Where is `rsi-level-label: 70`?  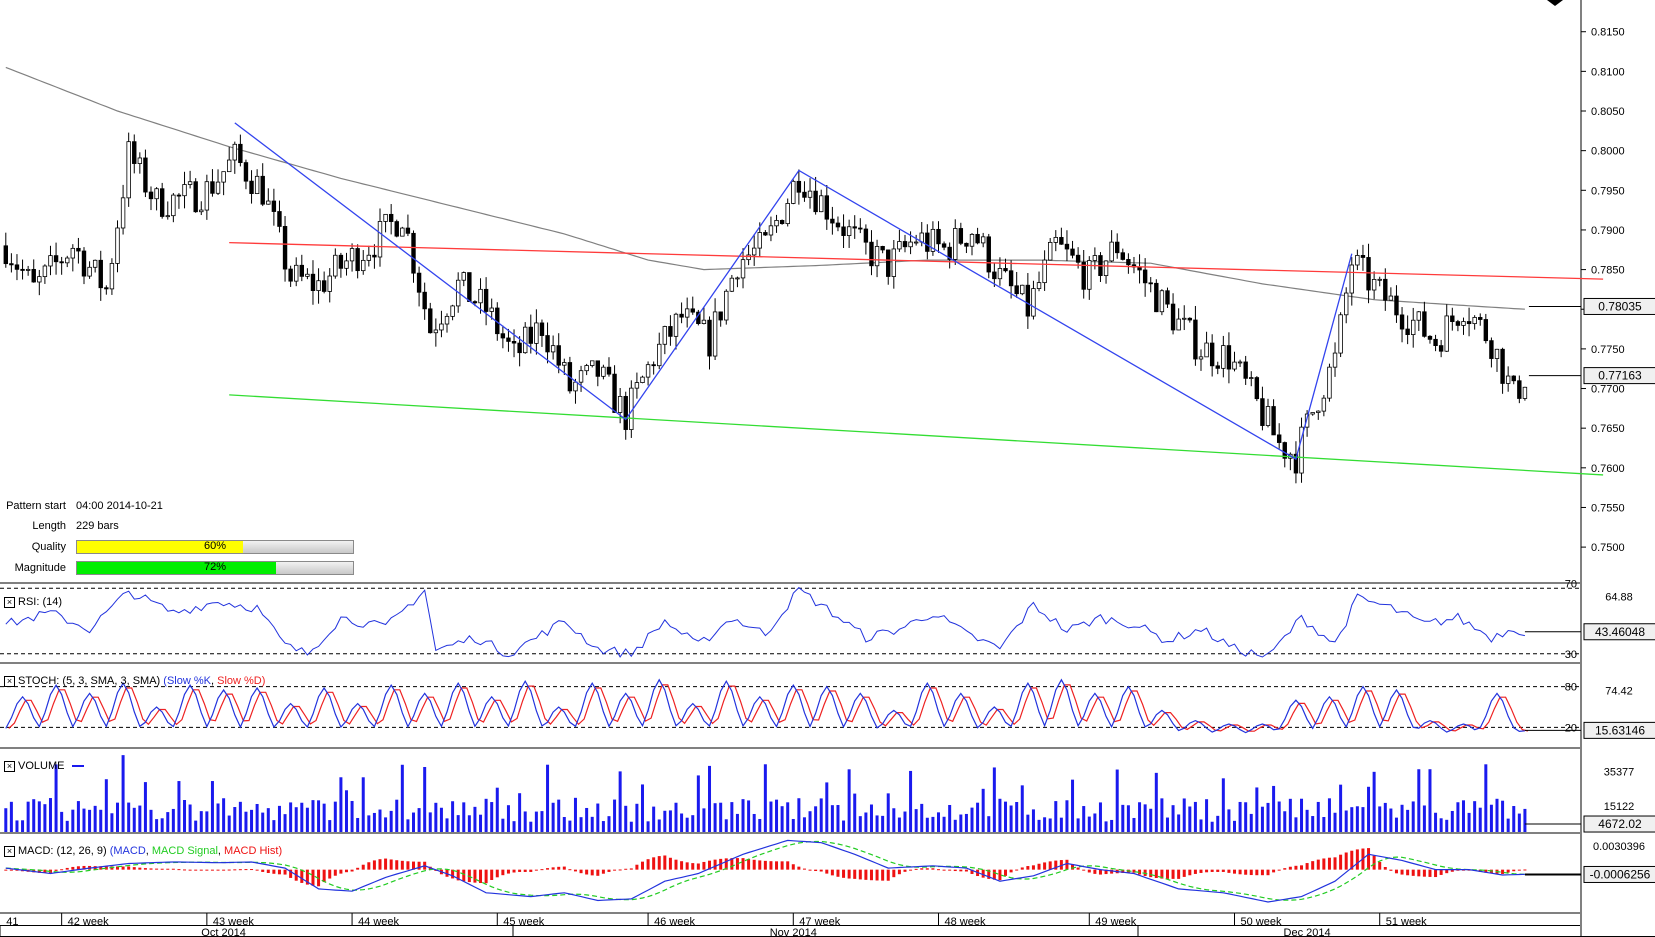 rsi-level-label: 70 is located at coordinates (1571, 584).